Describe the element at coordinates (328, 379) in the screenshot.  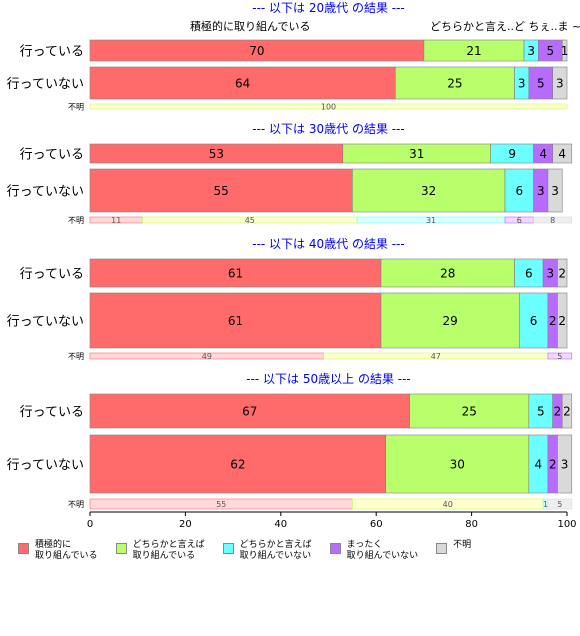
I see `panel-title: --- 以下は 50歳以上 の結果 ---` at that location.